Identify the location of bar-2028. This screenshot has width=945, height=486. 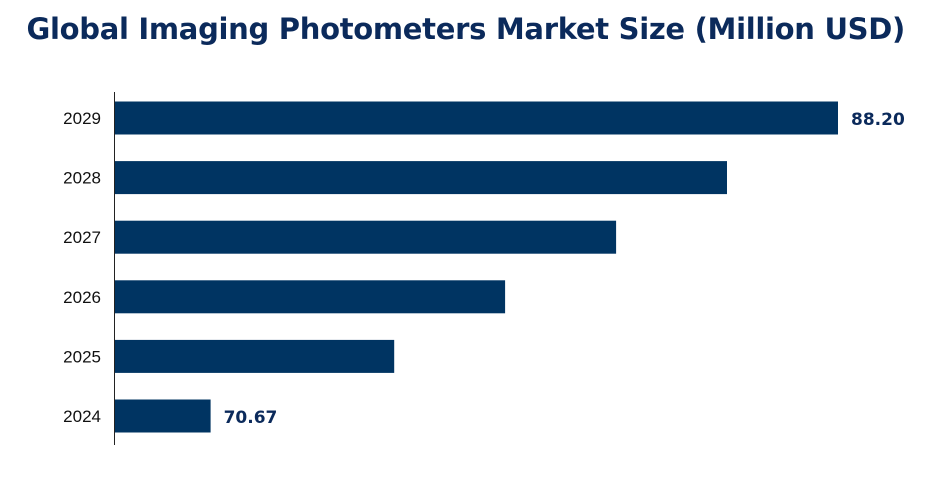
(421, 178).